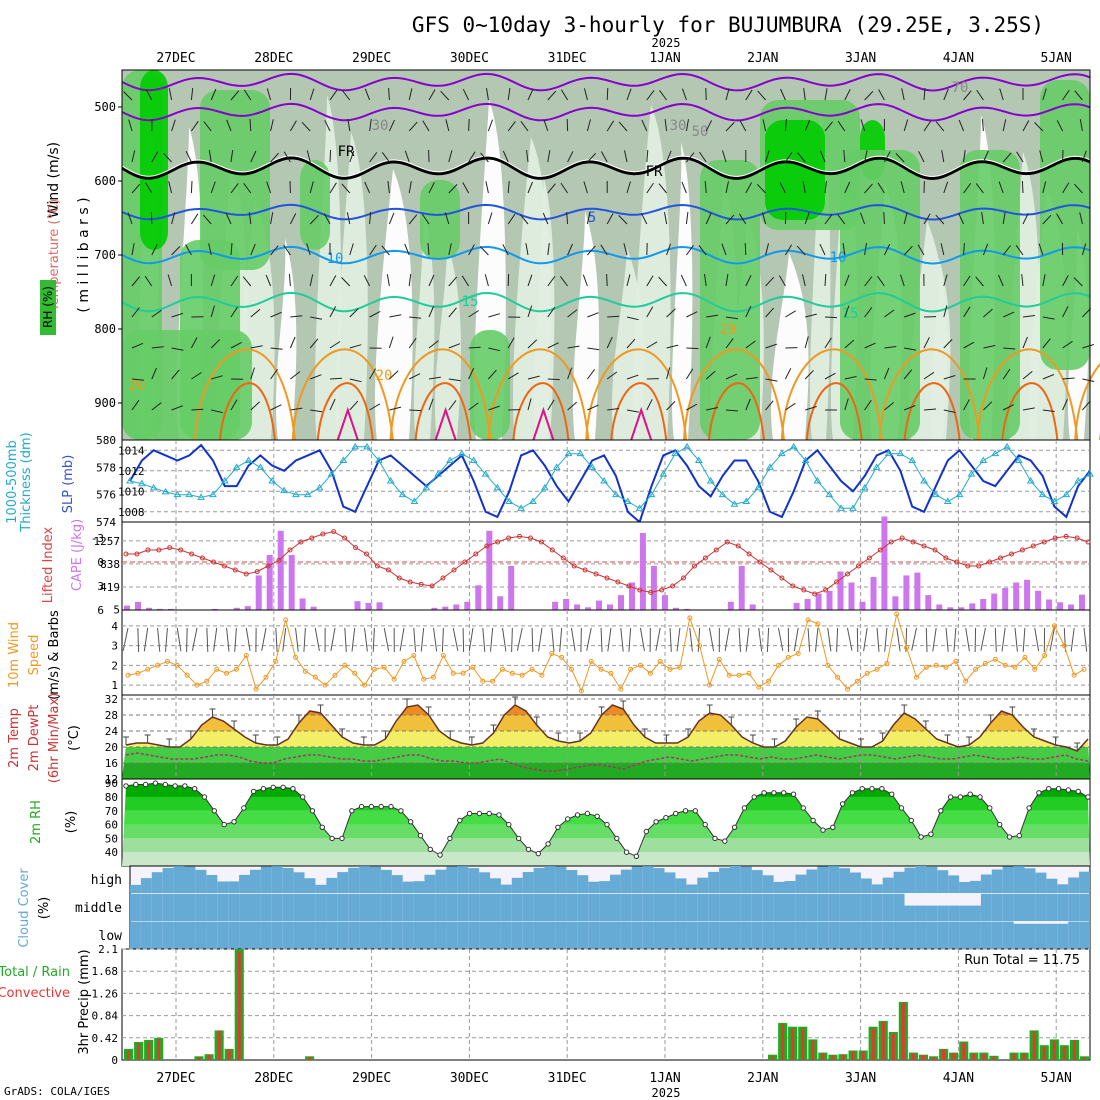 This screenshot has height=1100, width=1100. Describe the element at coordinates (606, 737) in the screenshot. I see `temp-2m-panel` at that location.